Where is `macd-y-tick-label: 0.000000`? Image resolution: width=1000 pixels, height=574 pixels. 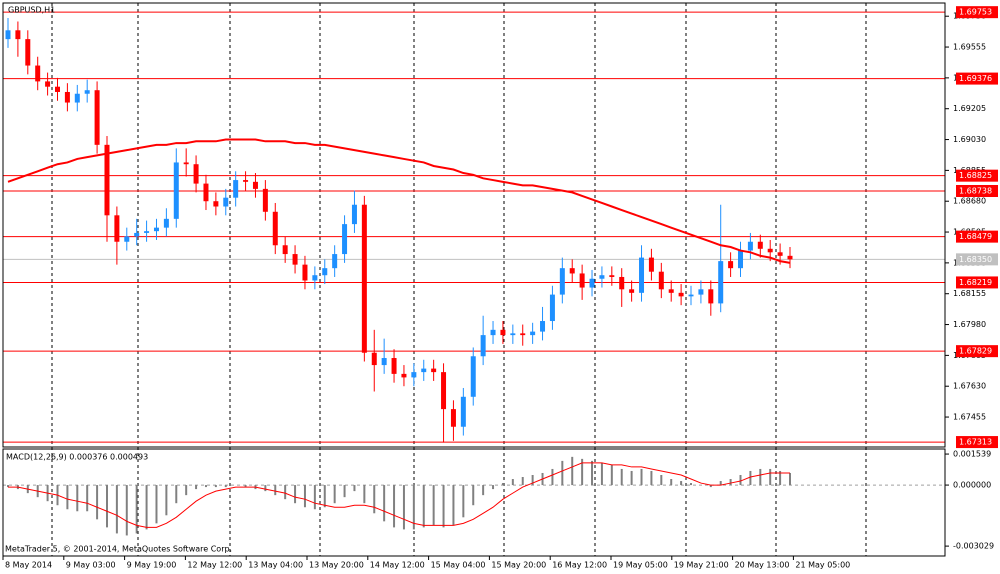
macd-y-tick-label: 0.000000 is located at coordinates (972, 485).